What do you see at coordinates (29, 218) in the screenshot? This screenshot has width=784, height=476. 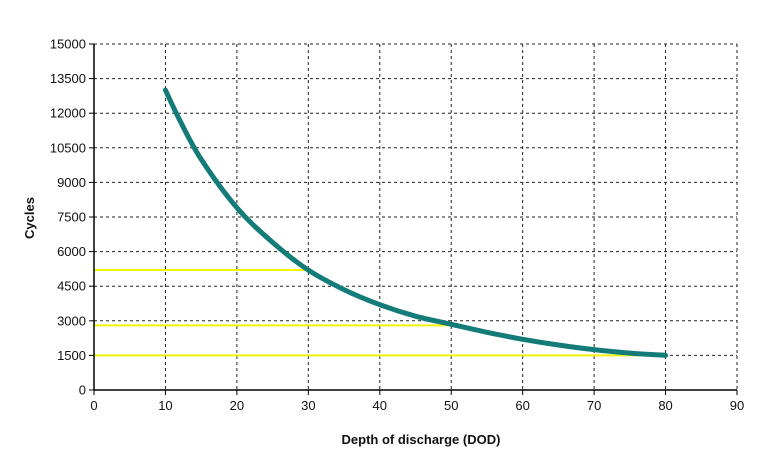 I see `y-axis-title: Cycles` at bounding box center [29, 218].